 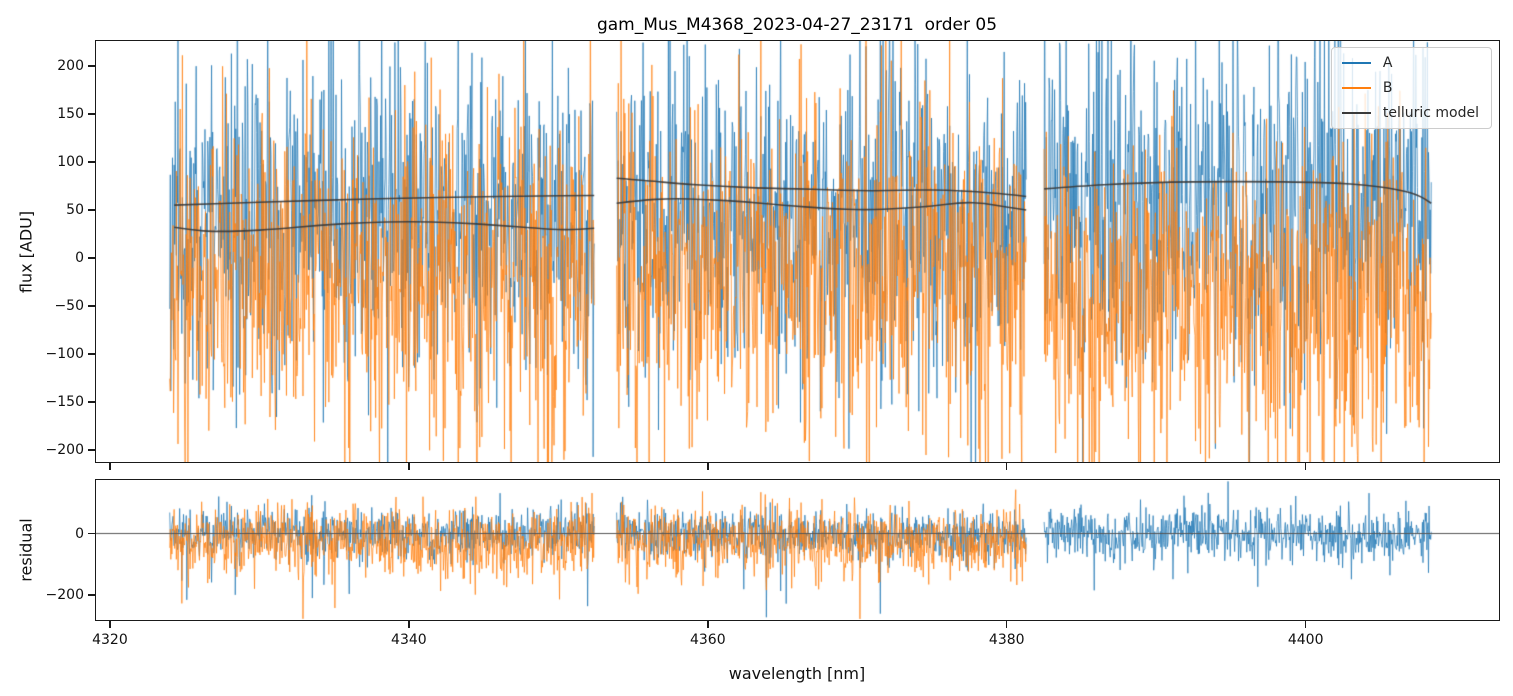 What do you see at coordinates (75, 209) in the screenshot?
I see `y-tick-label: 50` at bounding box center [75, 209].